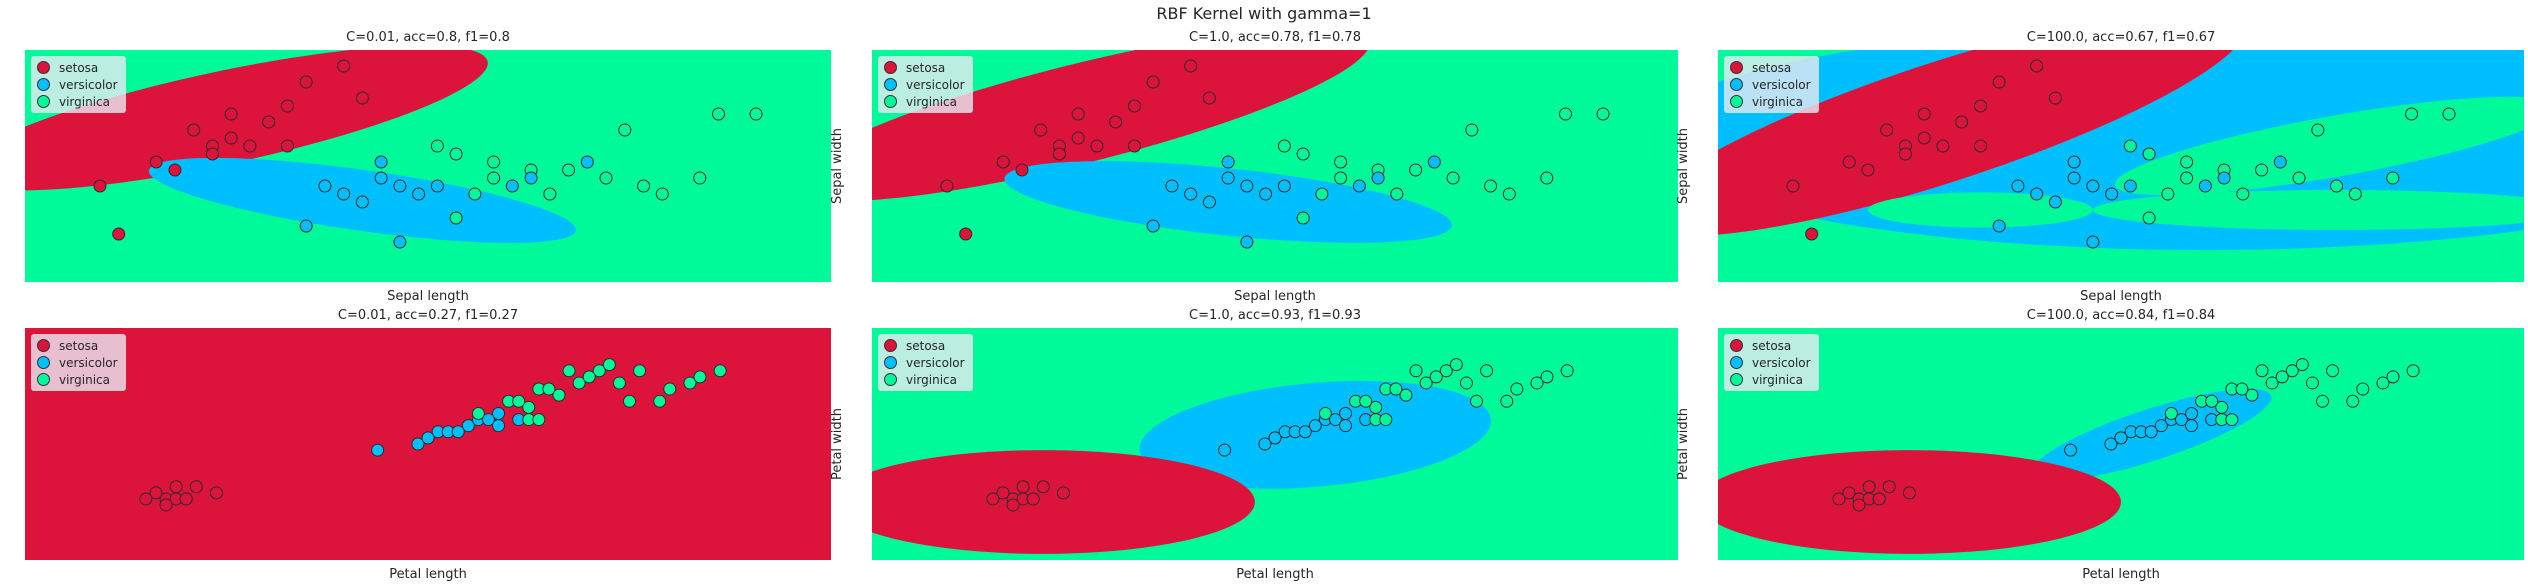 This screenshot has width=2528, height=584. Describe the element at coordinates (428, 37) in the screenshot. I see `subplot-title: C=0.01, acc=0.8, f1=0.8` at that location.